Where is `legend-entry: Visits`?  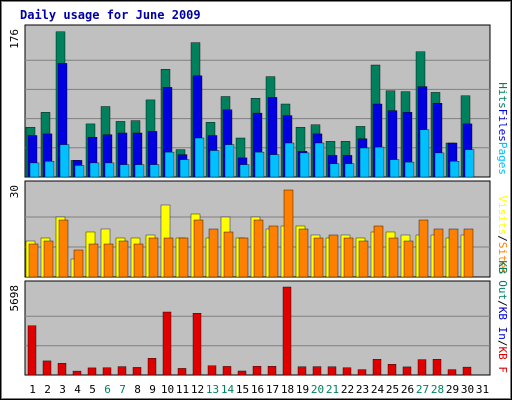
legend-entry: Visits is located at coordinates (502, 216).